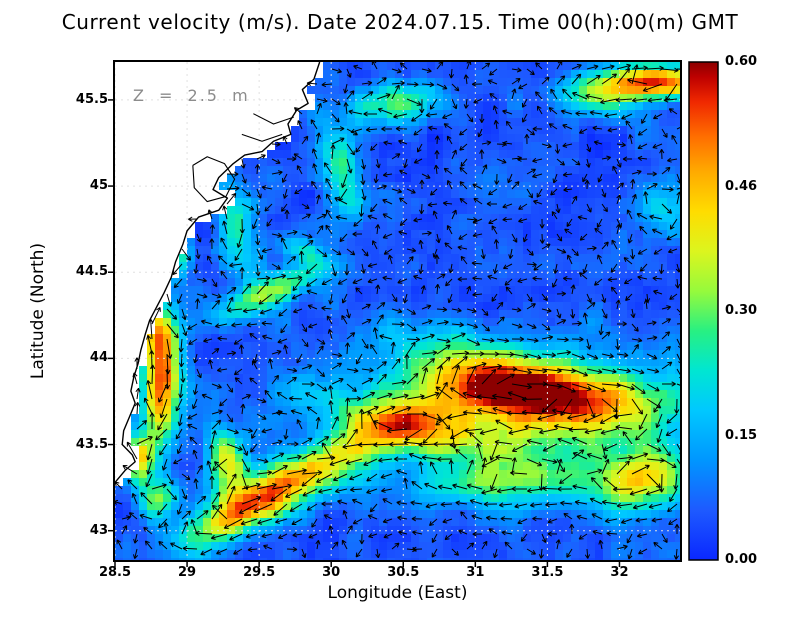  What do you see at coordinates (741, 186) in the screenshot?
I see `colorbar-tick-label: 0.46` at bounding box center [741, 186].